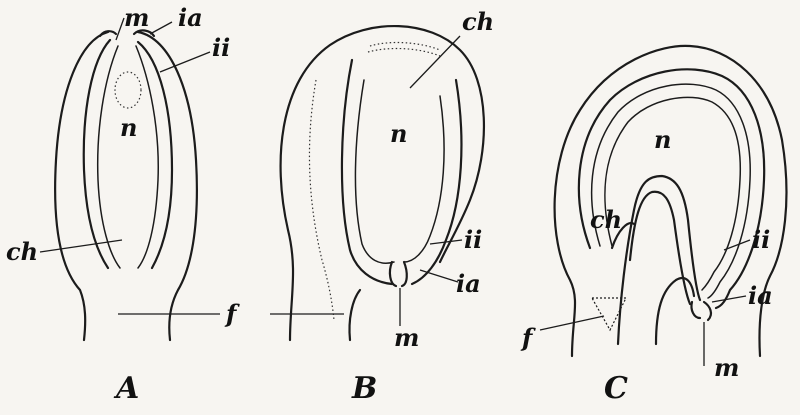 The height and width of the screenshot is (415, 800). I want to click on figure-b-label-ch: ch, so click(478, 21).